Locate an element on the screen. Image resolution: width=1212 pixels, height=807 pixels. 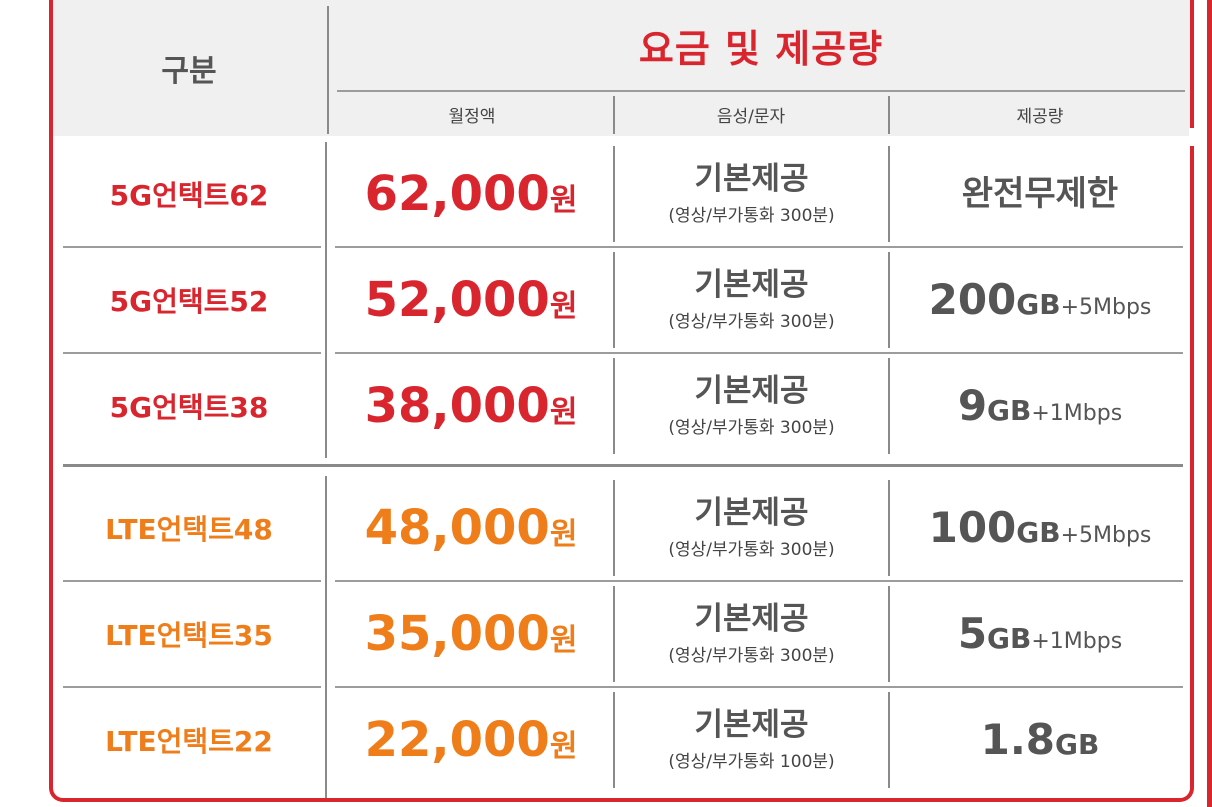
data-amount: 9 is located at coordinates (972, 405).